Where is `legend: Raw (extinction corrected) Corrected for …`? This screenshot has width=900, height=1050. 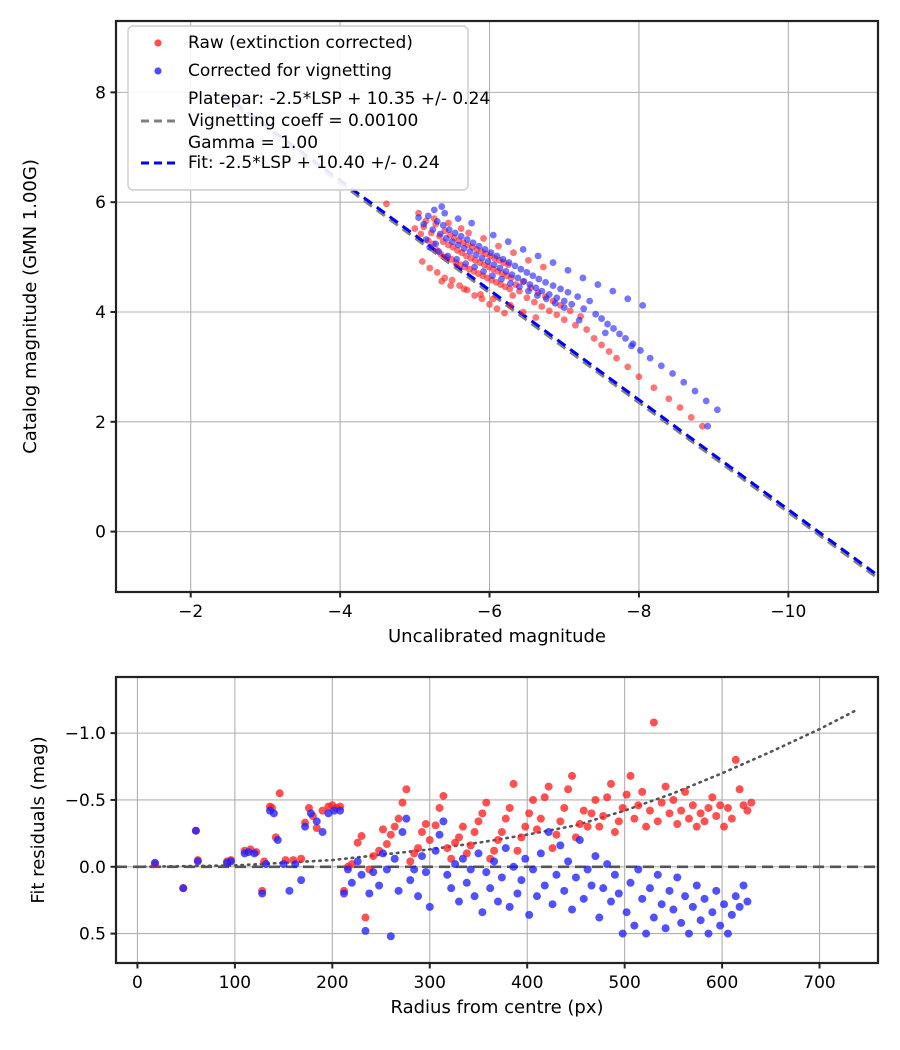
legend: Raw (extinction corrected) Corrected for … is located at coordinates (308, 108).